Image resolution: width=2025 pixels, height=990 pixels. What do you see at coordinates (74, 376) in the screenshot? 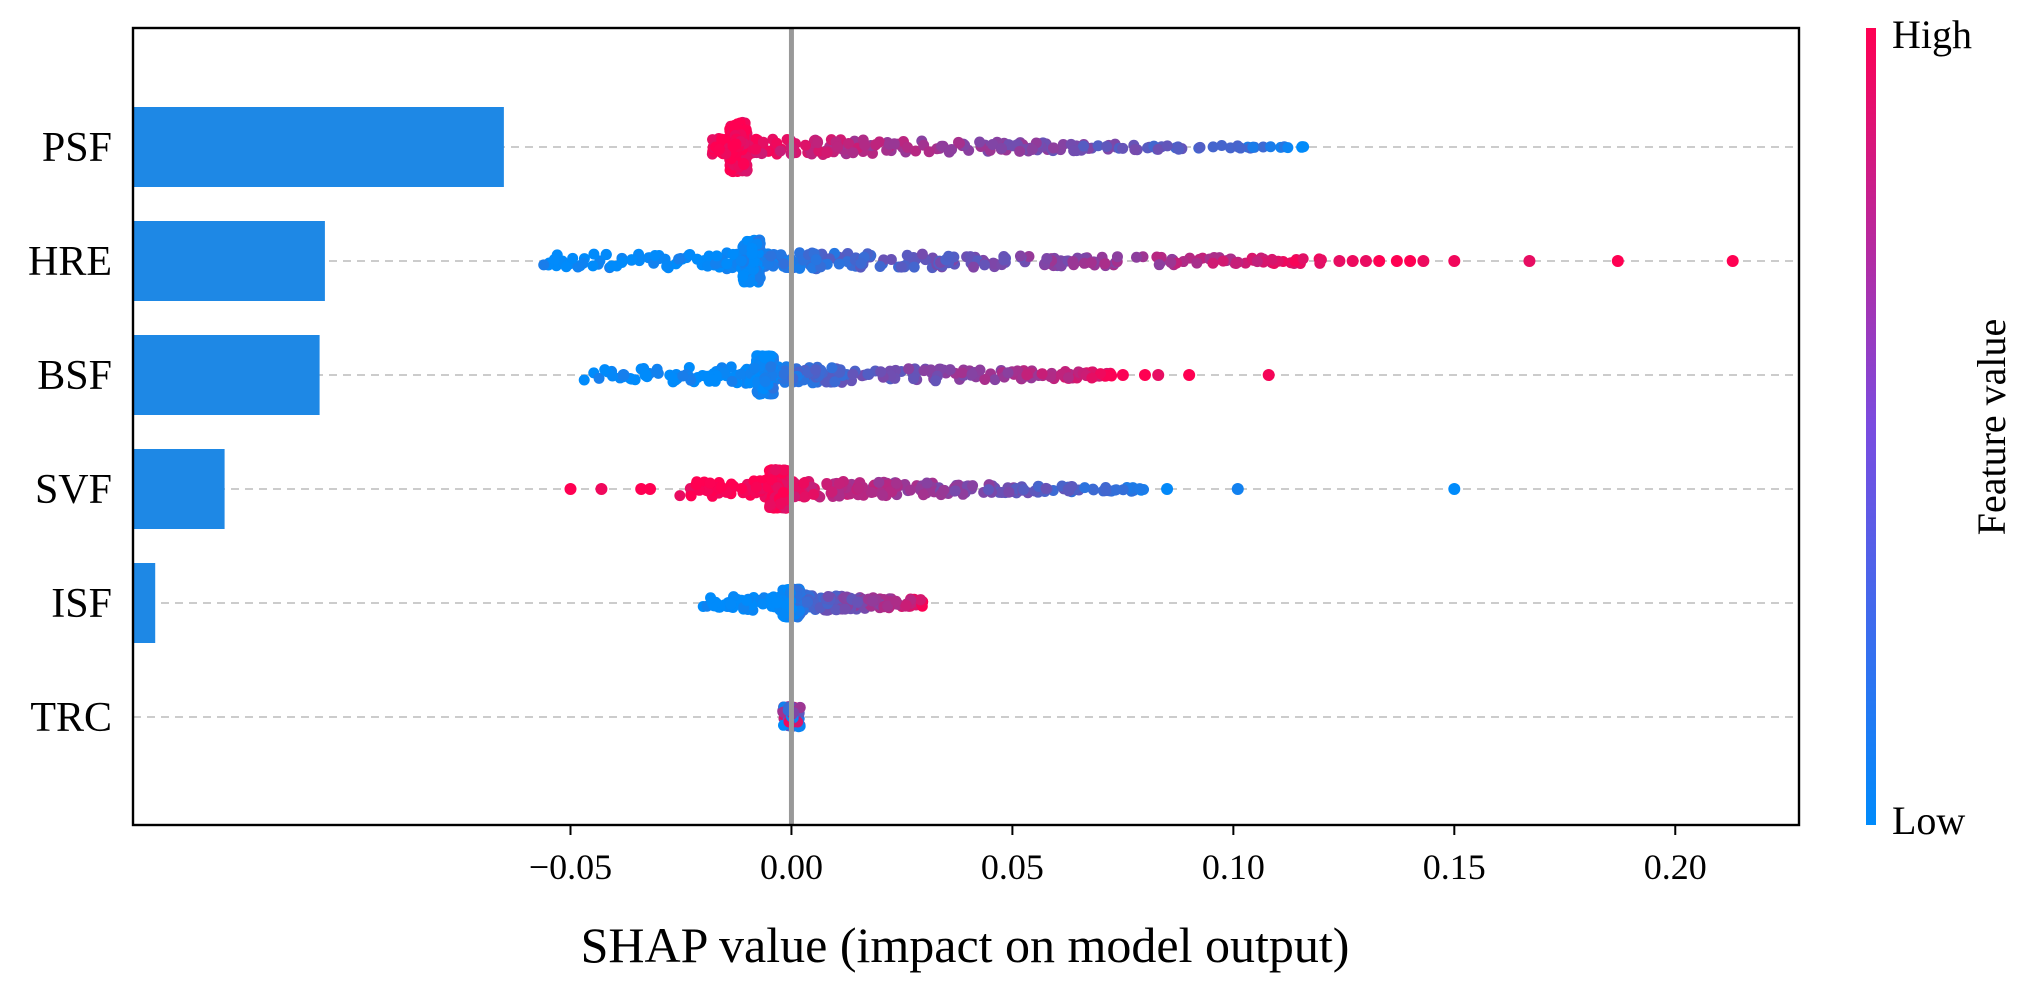
I see `feature-label: BSF` at bounding box center [74, 376].